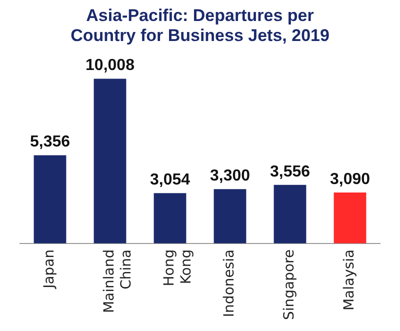  Describe the element at coordinates (50, 269) in the screenshot. I see `x-tick-label: Japan` at that location.